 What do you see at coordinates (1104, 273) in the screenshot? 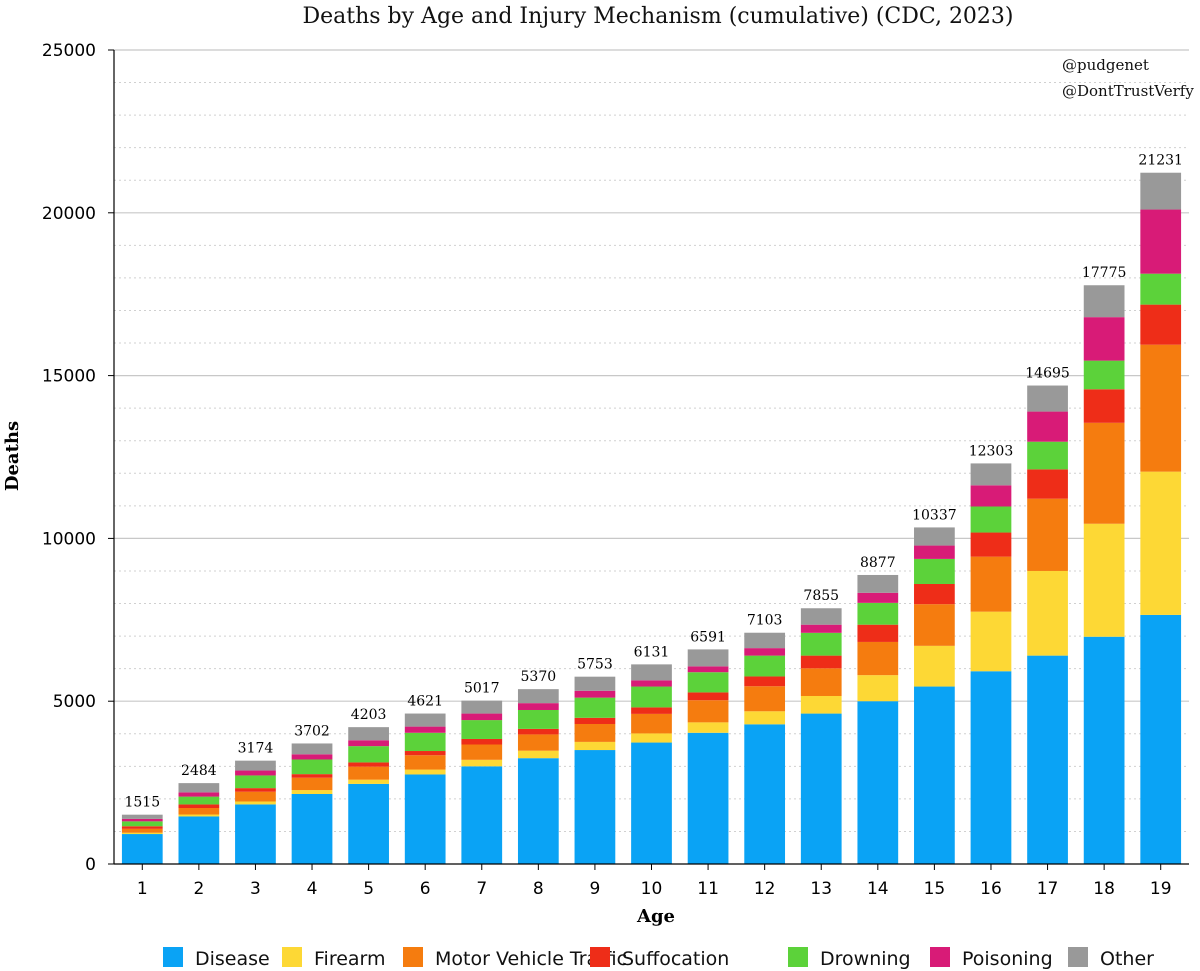
I see `total-label: 17775` at bounding box center [1104, 273].